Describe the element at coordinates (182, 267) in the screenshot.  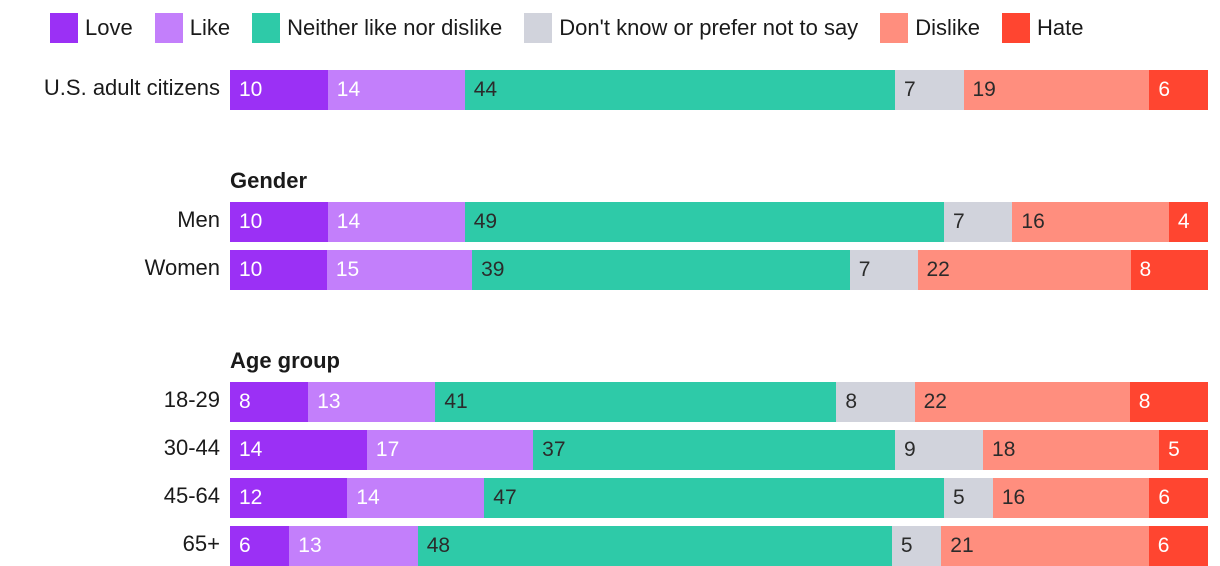
I see `row-label: Women` at that location.